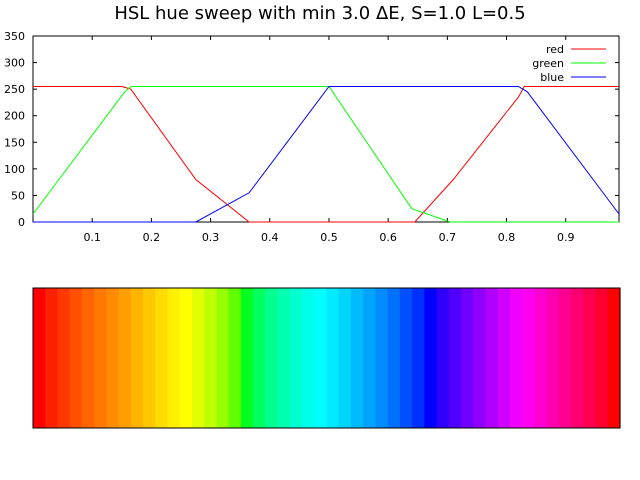  I want to click on legend-label-green: green, so click(548, 63).